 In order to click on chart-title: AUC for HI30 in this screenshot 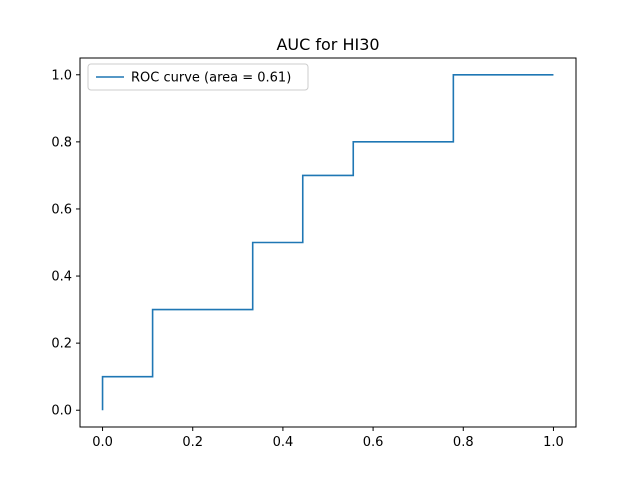, I will do `click(327, 44)`.